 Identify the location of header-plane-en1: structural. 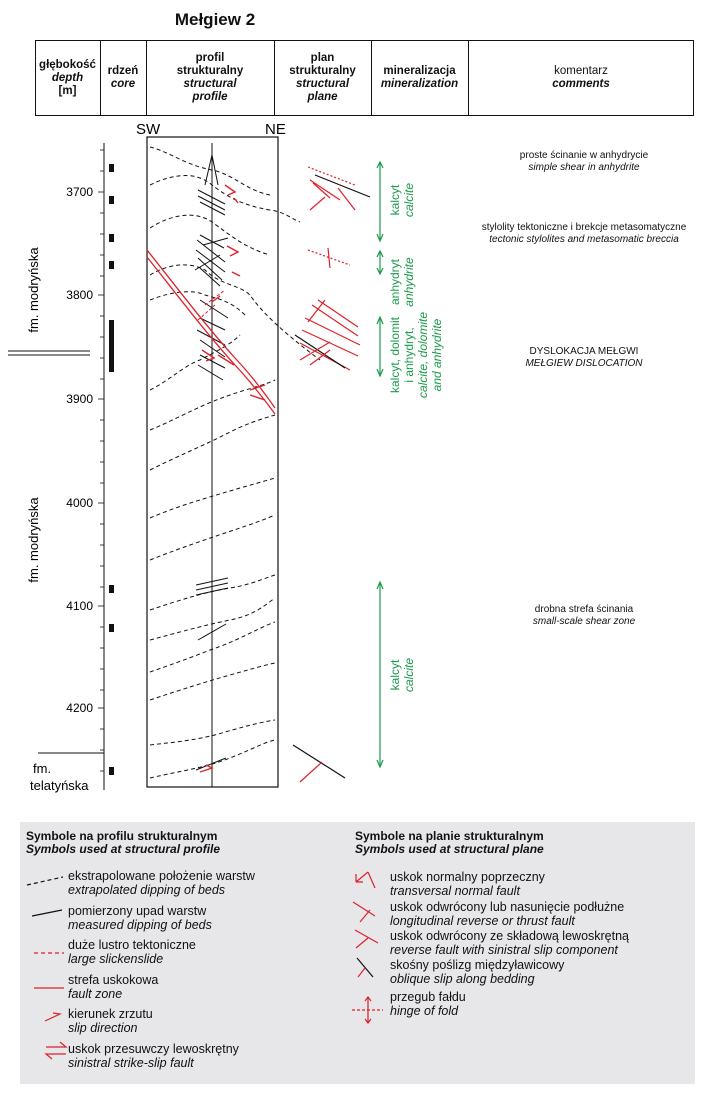
(322, 84).